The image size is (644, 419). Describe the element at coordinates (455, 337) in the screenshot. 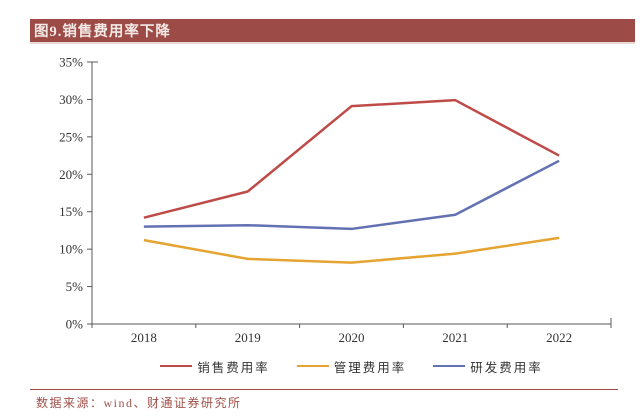

I see `x-tick-label: 2021` at that location.